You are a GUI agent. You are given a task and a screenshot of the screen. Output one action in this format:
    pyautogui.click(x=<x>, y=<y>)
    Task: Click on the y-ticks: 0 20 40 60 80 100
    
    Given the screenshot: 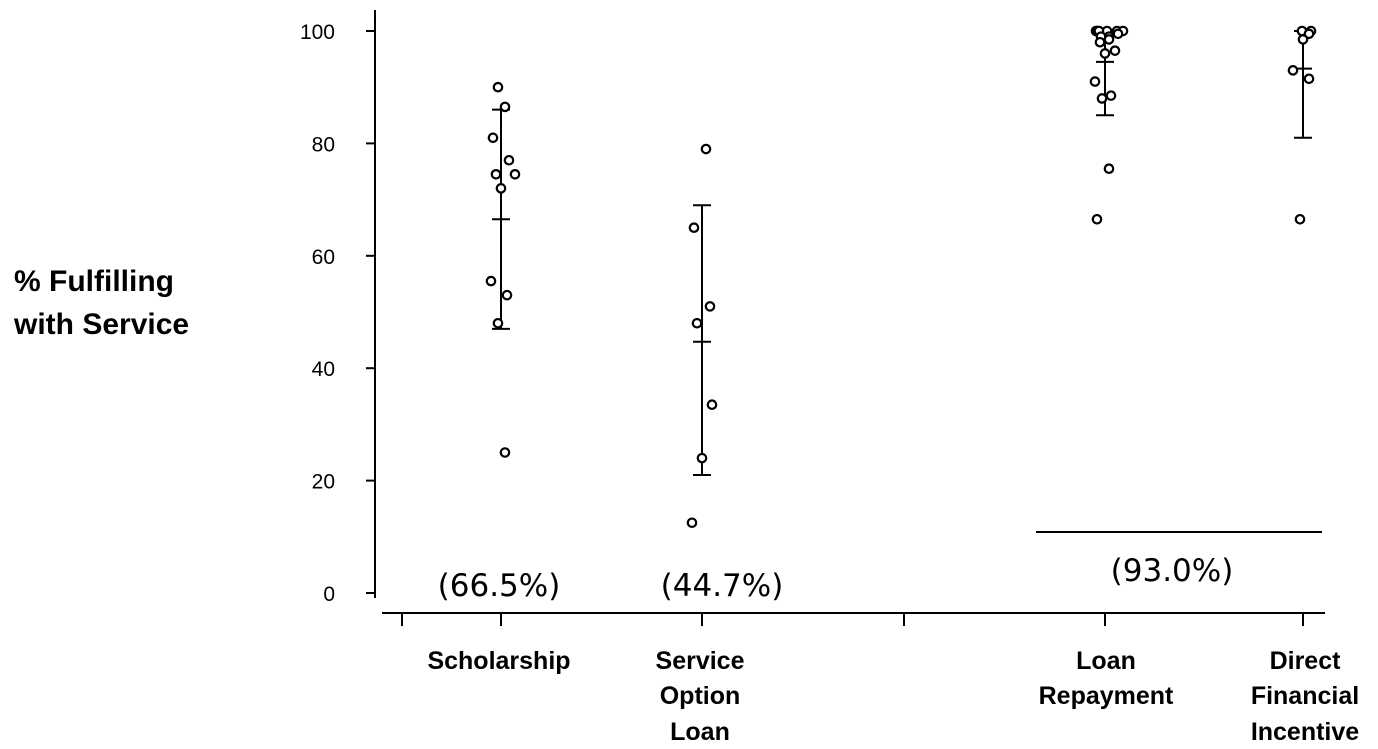 What is the action you would take?
    pyautogui.click(x=337, y=313)
    